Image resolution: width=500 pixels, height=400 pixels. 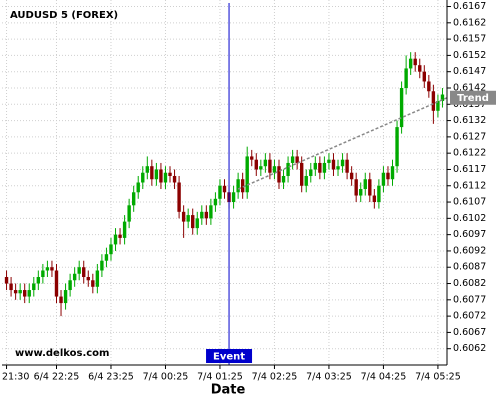 What do you see at coordinates (469, 87) in the screenshot?
I see `y-tick-label: 0.6142` at bounding box center [469, 87].